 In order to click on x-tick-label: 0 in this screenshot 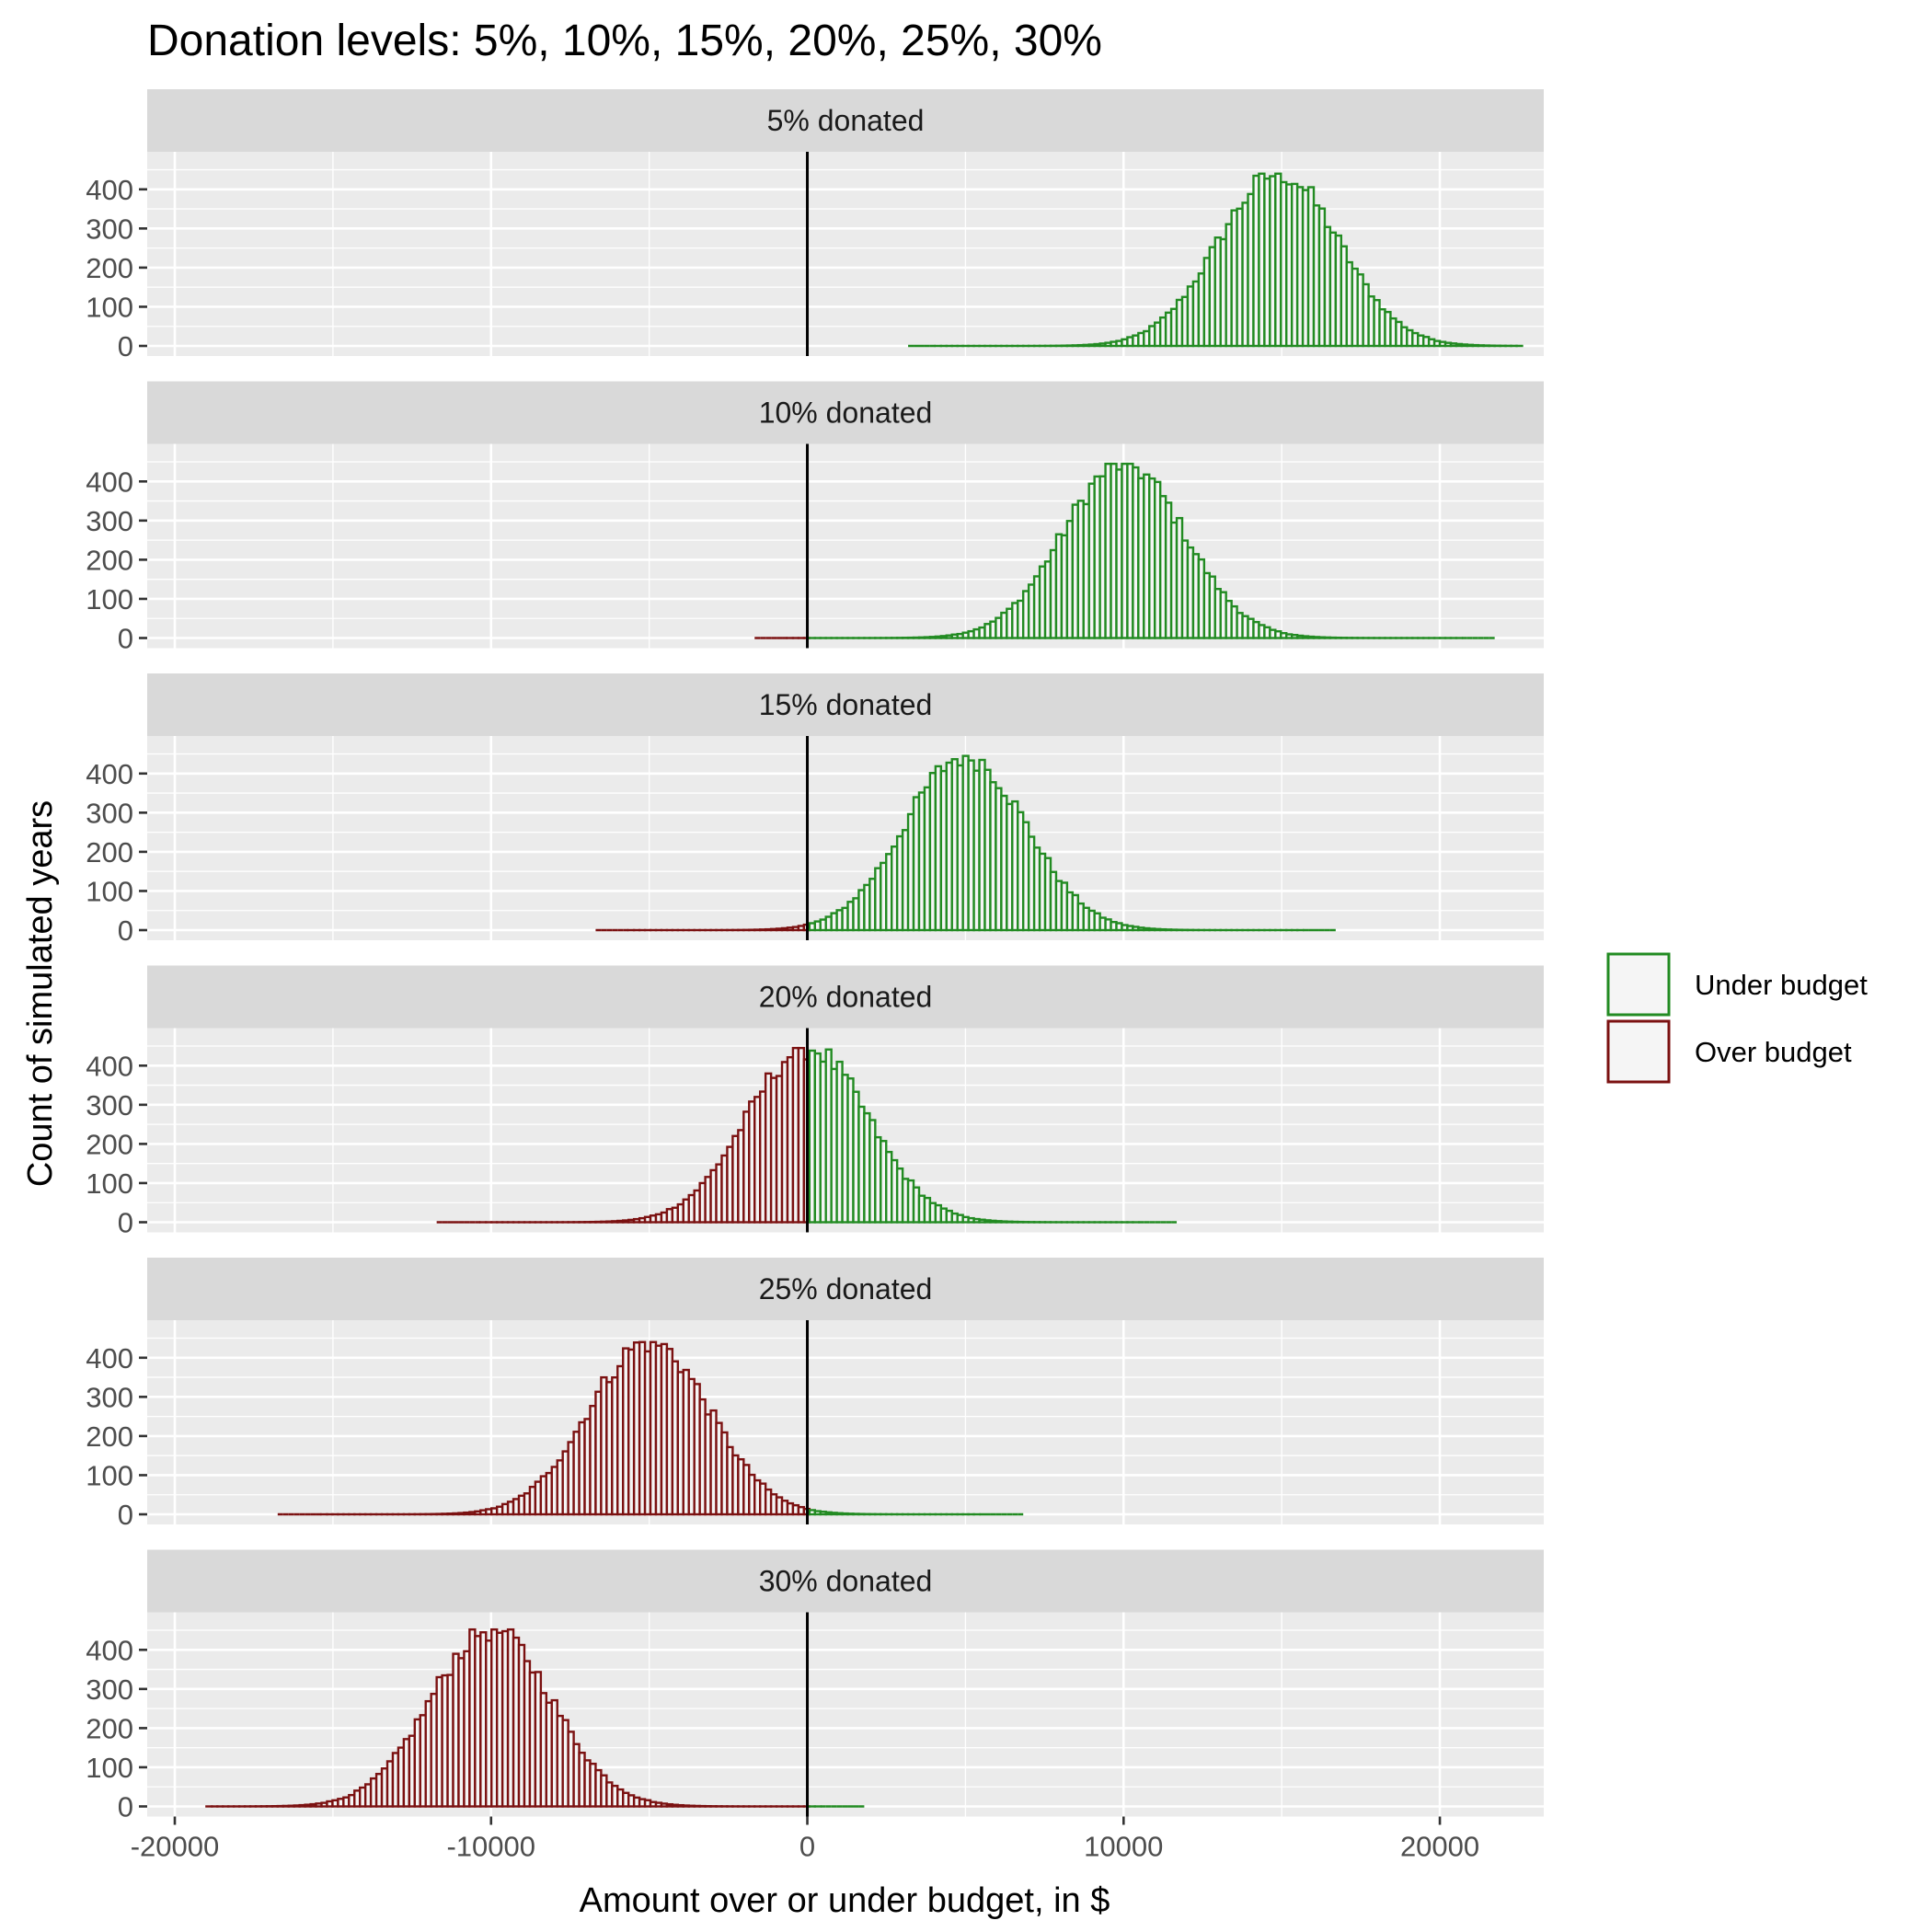, I will do `click(807, 1847)`.